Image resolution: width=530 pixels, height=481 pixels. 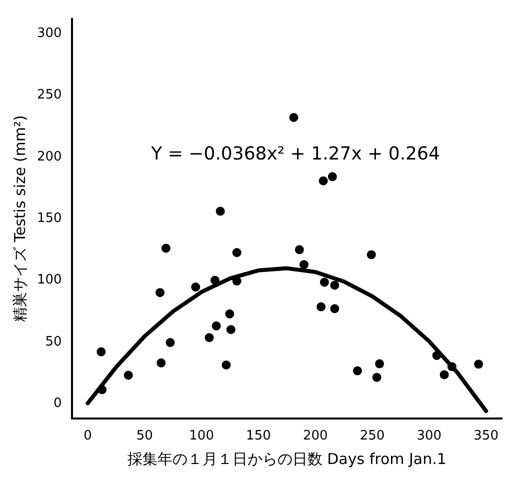 What do you see at coordinates (88, 436) in the screenshot?
I see `x-tick-label: 0` at bounding box center [88, 436].